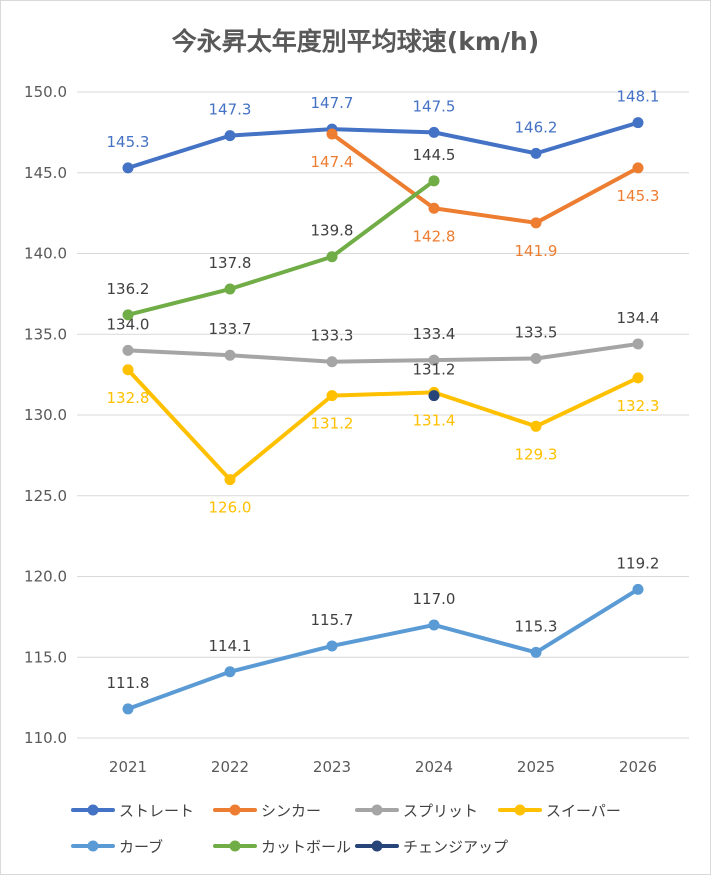 The image size is (711, 875). What do you see at coordinates (306, 847) in the screenshot?
I see `legend-label: カットボール` at bounding box center [306, 847].